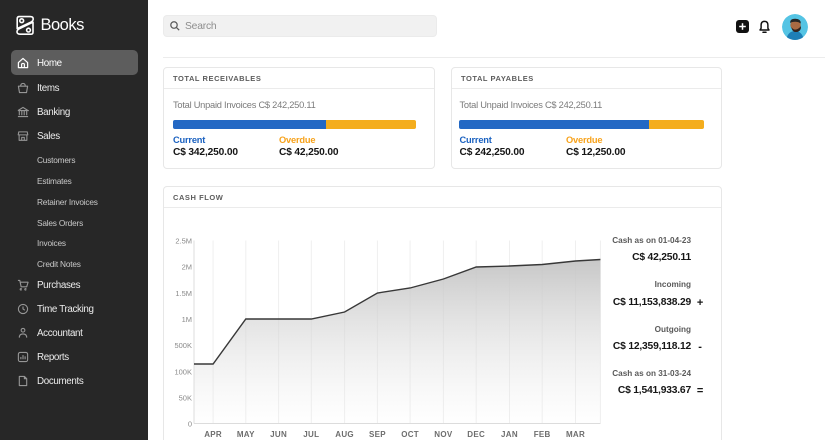  I want to click on svg-text: 500K, so click(183, 345).